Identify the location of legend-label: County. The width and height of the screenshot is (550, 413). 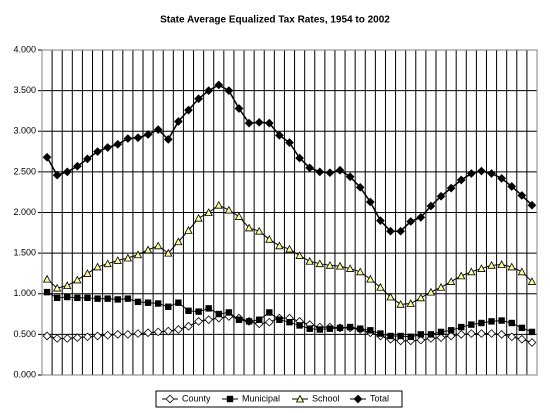
(196, 398).